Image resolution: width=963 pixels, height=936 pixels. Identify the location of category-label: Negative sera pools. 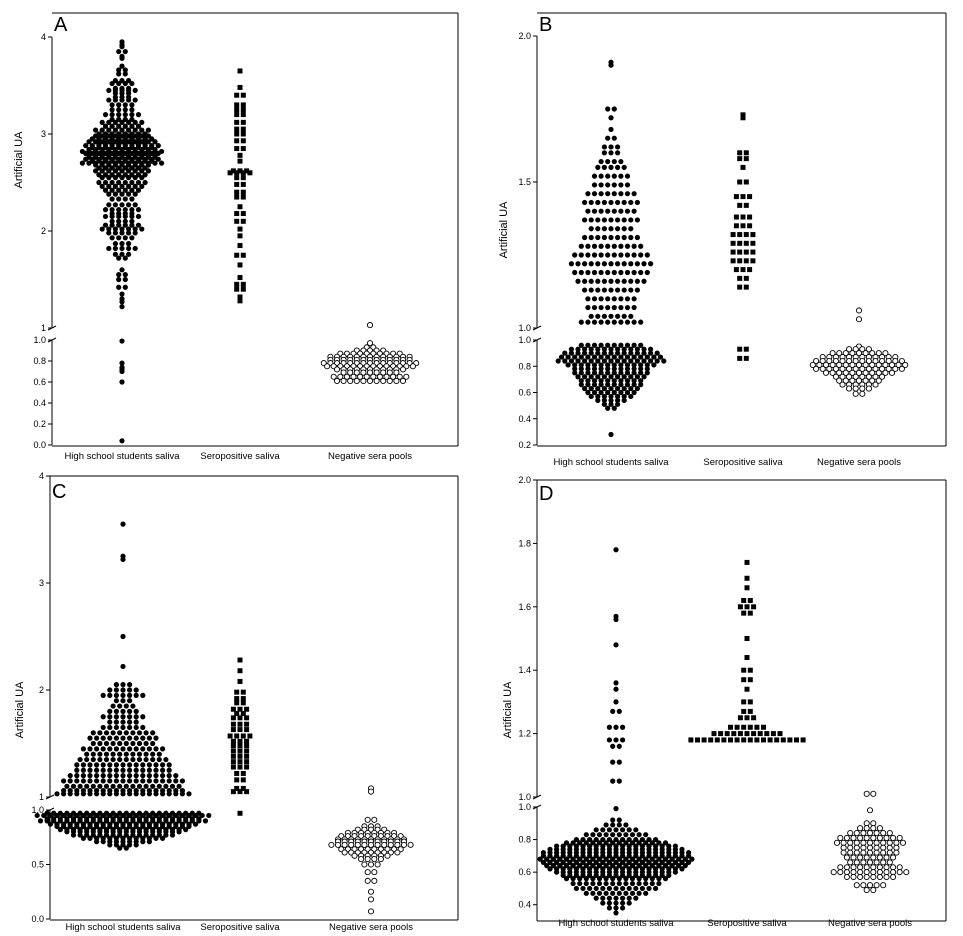
(859, 462).